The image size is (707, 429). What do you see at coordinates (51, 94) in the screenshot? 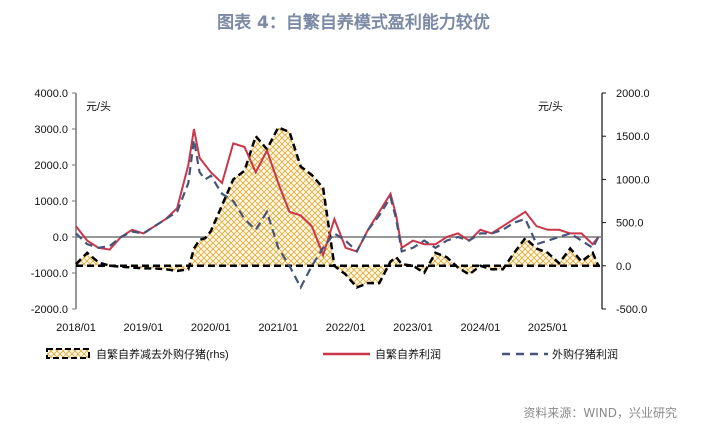
I see `left-tick-label: 4000.0` at bounding box center [51, 94].